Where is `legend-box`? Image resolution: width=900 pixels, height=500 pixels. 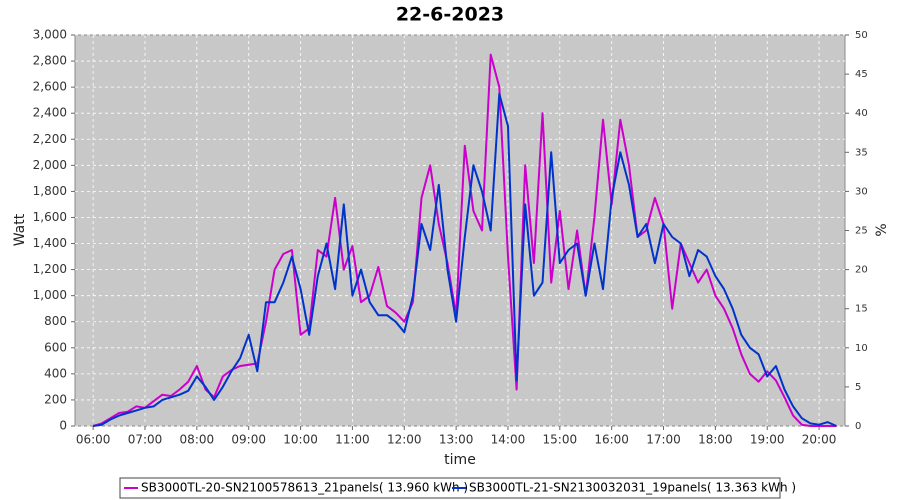
legend-box is located at coordinates (450, 488).